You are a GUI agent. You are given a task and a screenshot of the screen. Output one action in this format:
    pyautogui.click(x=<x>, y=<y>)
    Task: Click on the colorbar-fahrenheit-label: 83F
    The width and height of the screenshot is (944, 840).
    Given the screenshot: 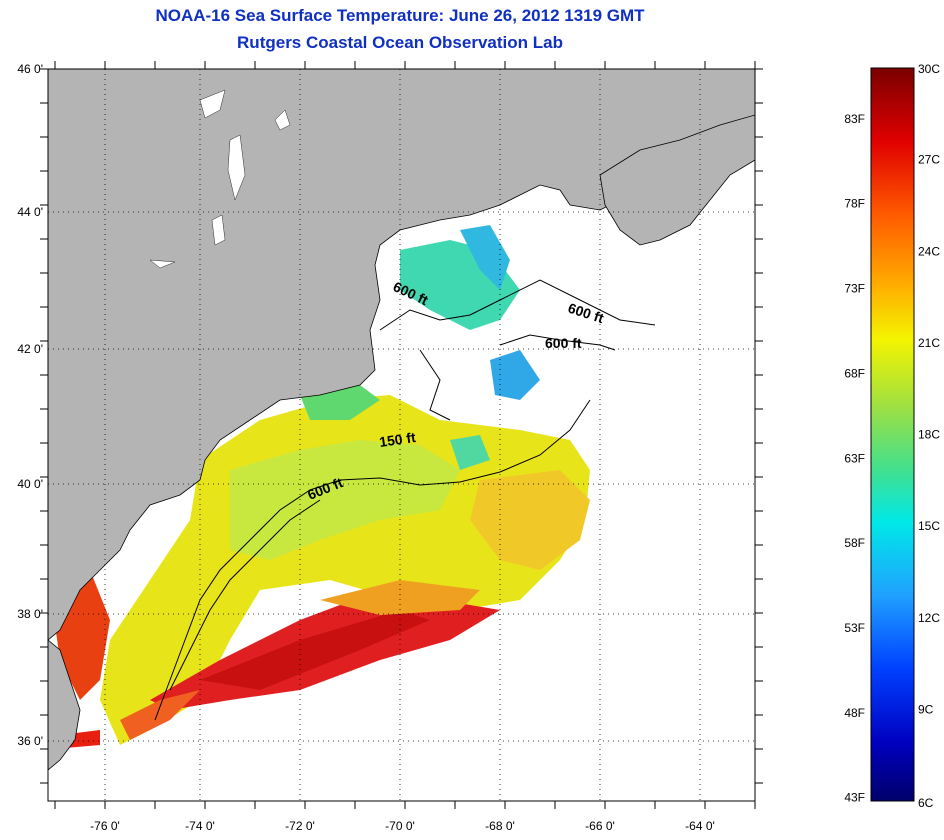 What is the action you would take?
    pyautogui.click(x=854, y=119)
    